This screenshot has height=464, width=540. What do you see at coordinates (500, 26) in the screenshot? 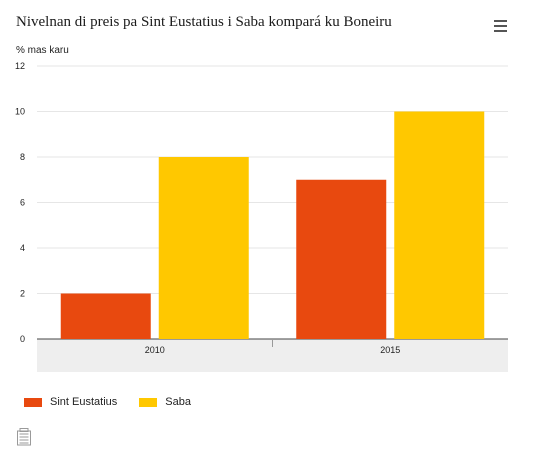
I see `hamburger-menu-icon` at bounding box center [500, 26].